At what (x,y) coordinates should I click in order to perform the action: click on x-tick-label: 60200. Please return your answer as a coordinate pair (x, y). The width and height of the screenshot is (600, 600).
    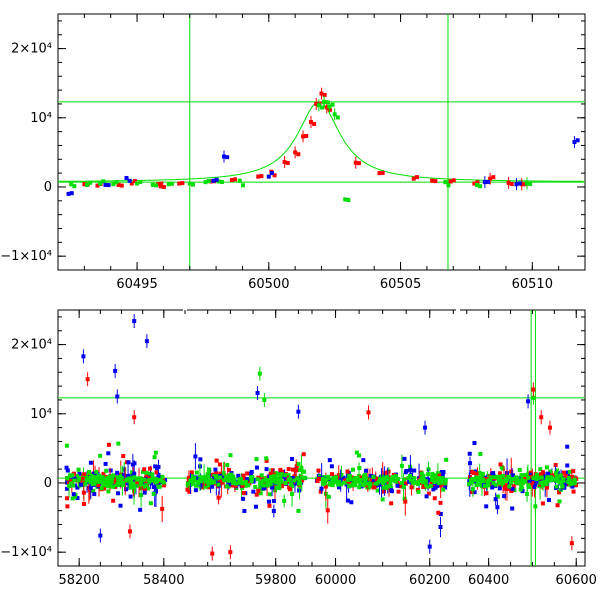
    Looking at the image, I should click on (429, 580).